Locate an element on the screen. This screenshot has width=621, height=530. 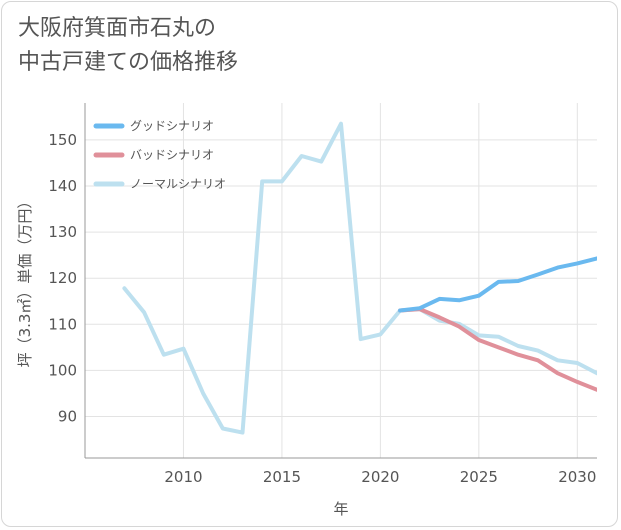
legend-label-2: ノーマルシナリオ is located at coordinates (178, 184).